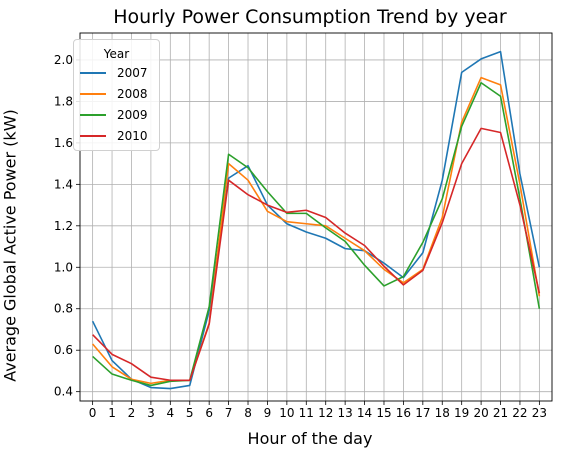 The width and height of the screenshot is (572, 462). I want to click on x-tick-label: 4, so click(171, 413).